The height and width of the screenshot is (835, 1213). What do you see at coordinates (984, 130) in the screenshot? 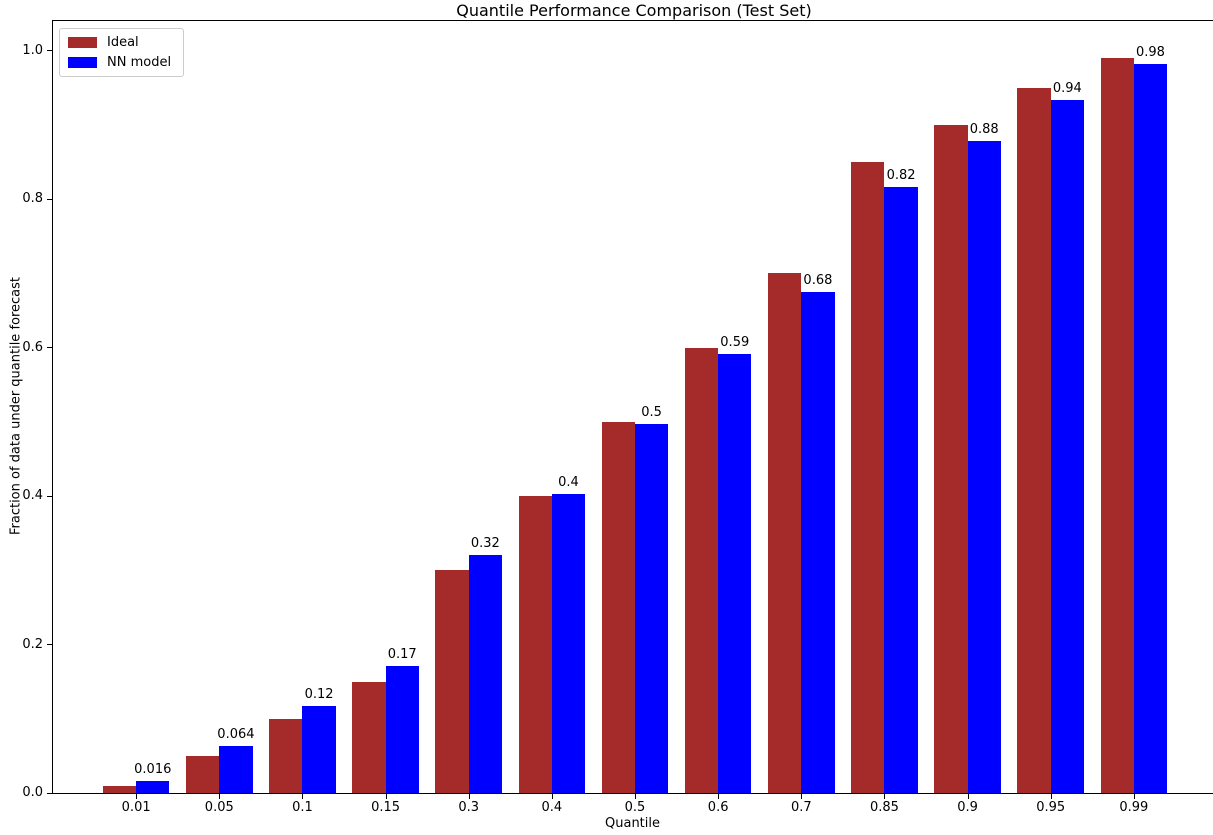
I see `bar-value-label: 0.88` at bounding box center [984, 130].